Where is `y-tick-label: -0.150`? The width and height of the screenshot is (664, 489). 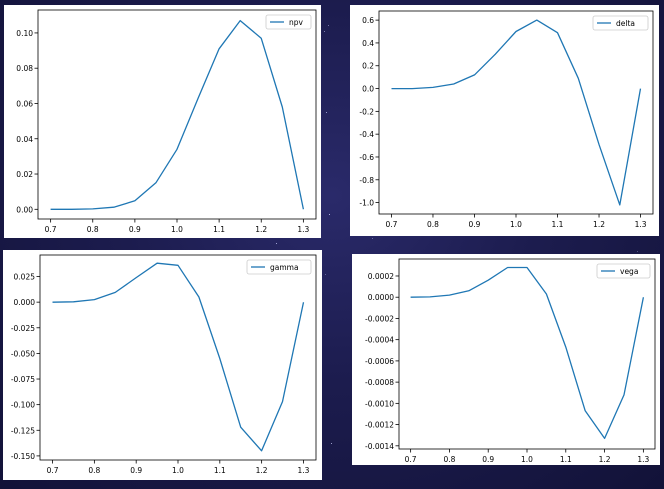
y-tick-label: -0.150 is located at coordinates (23, 456).